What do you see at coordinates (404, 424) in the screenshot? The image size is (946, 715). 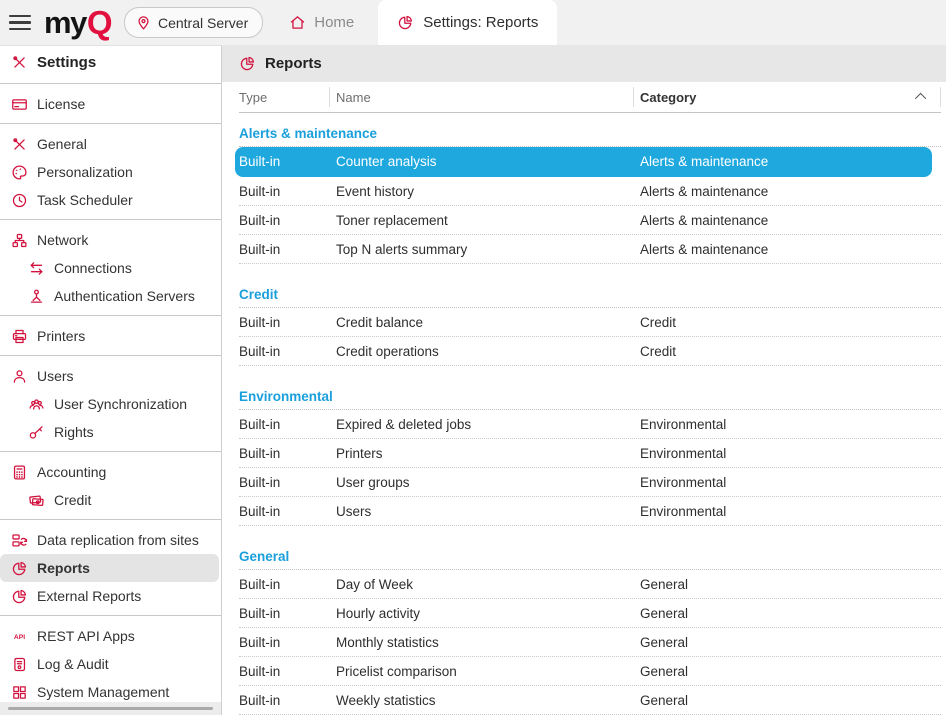 I see `report-name-cell: Expired & deleted jobs` at bounding box center [404, 424].